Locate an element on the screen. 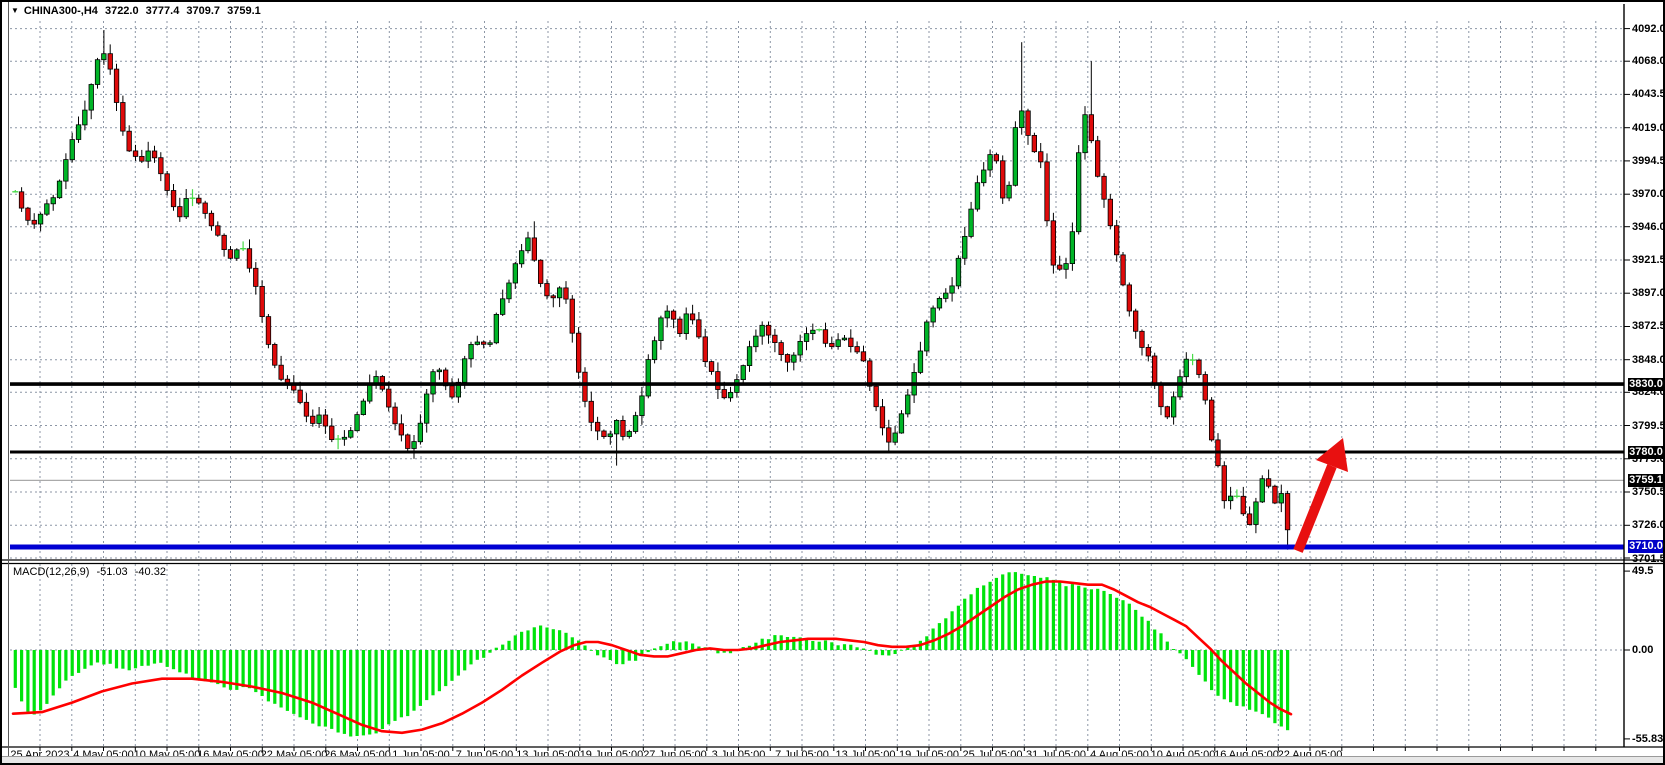 The height and width of the screenshot is (765, 1665). price-tick-label: 3946.0 is located at coordinates (1648, 226).